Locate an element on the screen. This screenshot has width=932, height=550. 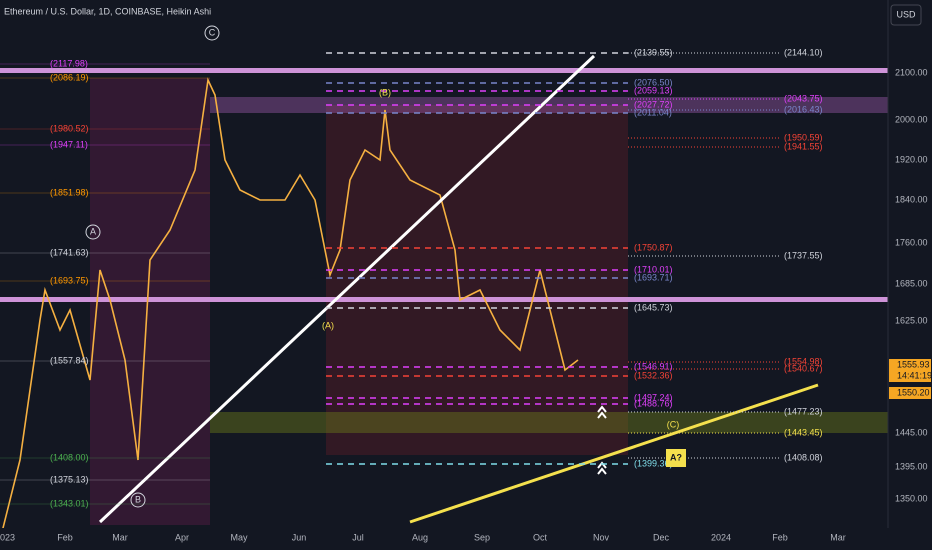
wave-label: (B) is located at coordinates (385, 92).